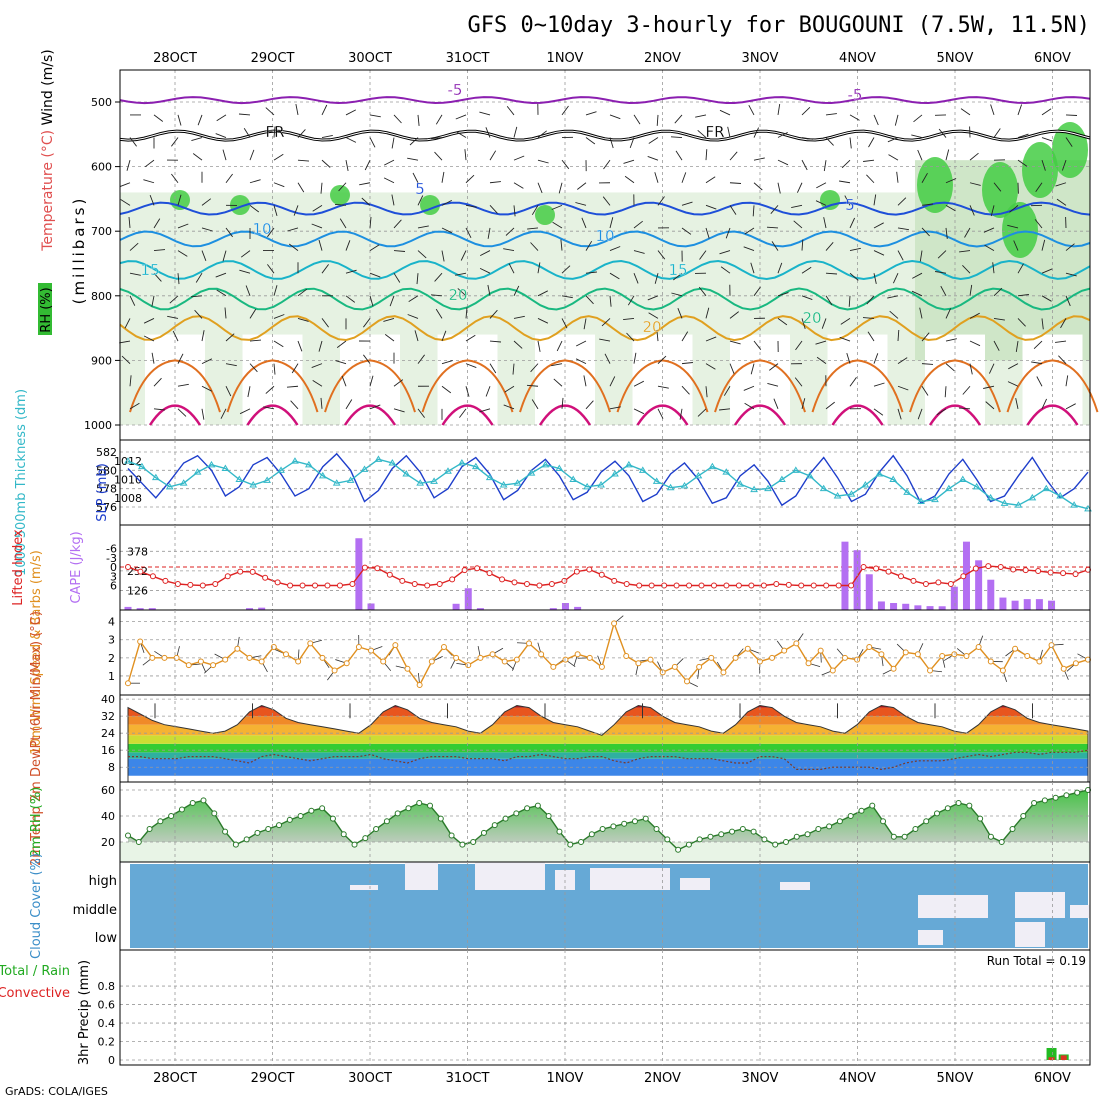 Image resolution: width=1100 pixels, height=1100 pixels. What do you see at coordinates (36, 822) in the screenshot?
I see `rh-axis-label: 2m RH (%)` at bounding box center [36, 822].